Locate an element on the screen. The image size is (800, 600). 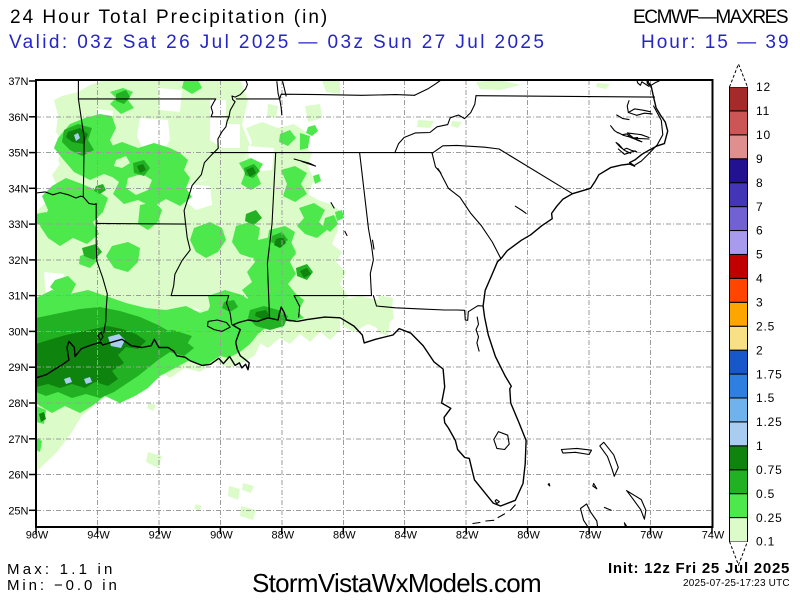
svg-text: 5 is located at coordinates (759, 255).